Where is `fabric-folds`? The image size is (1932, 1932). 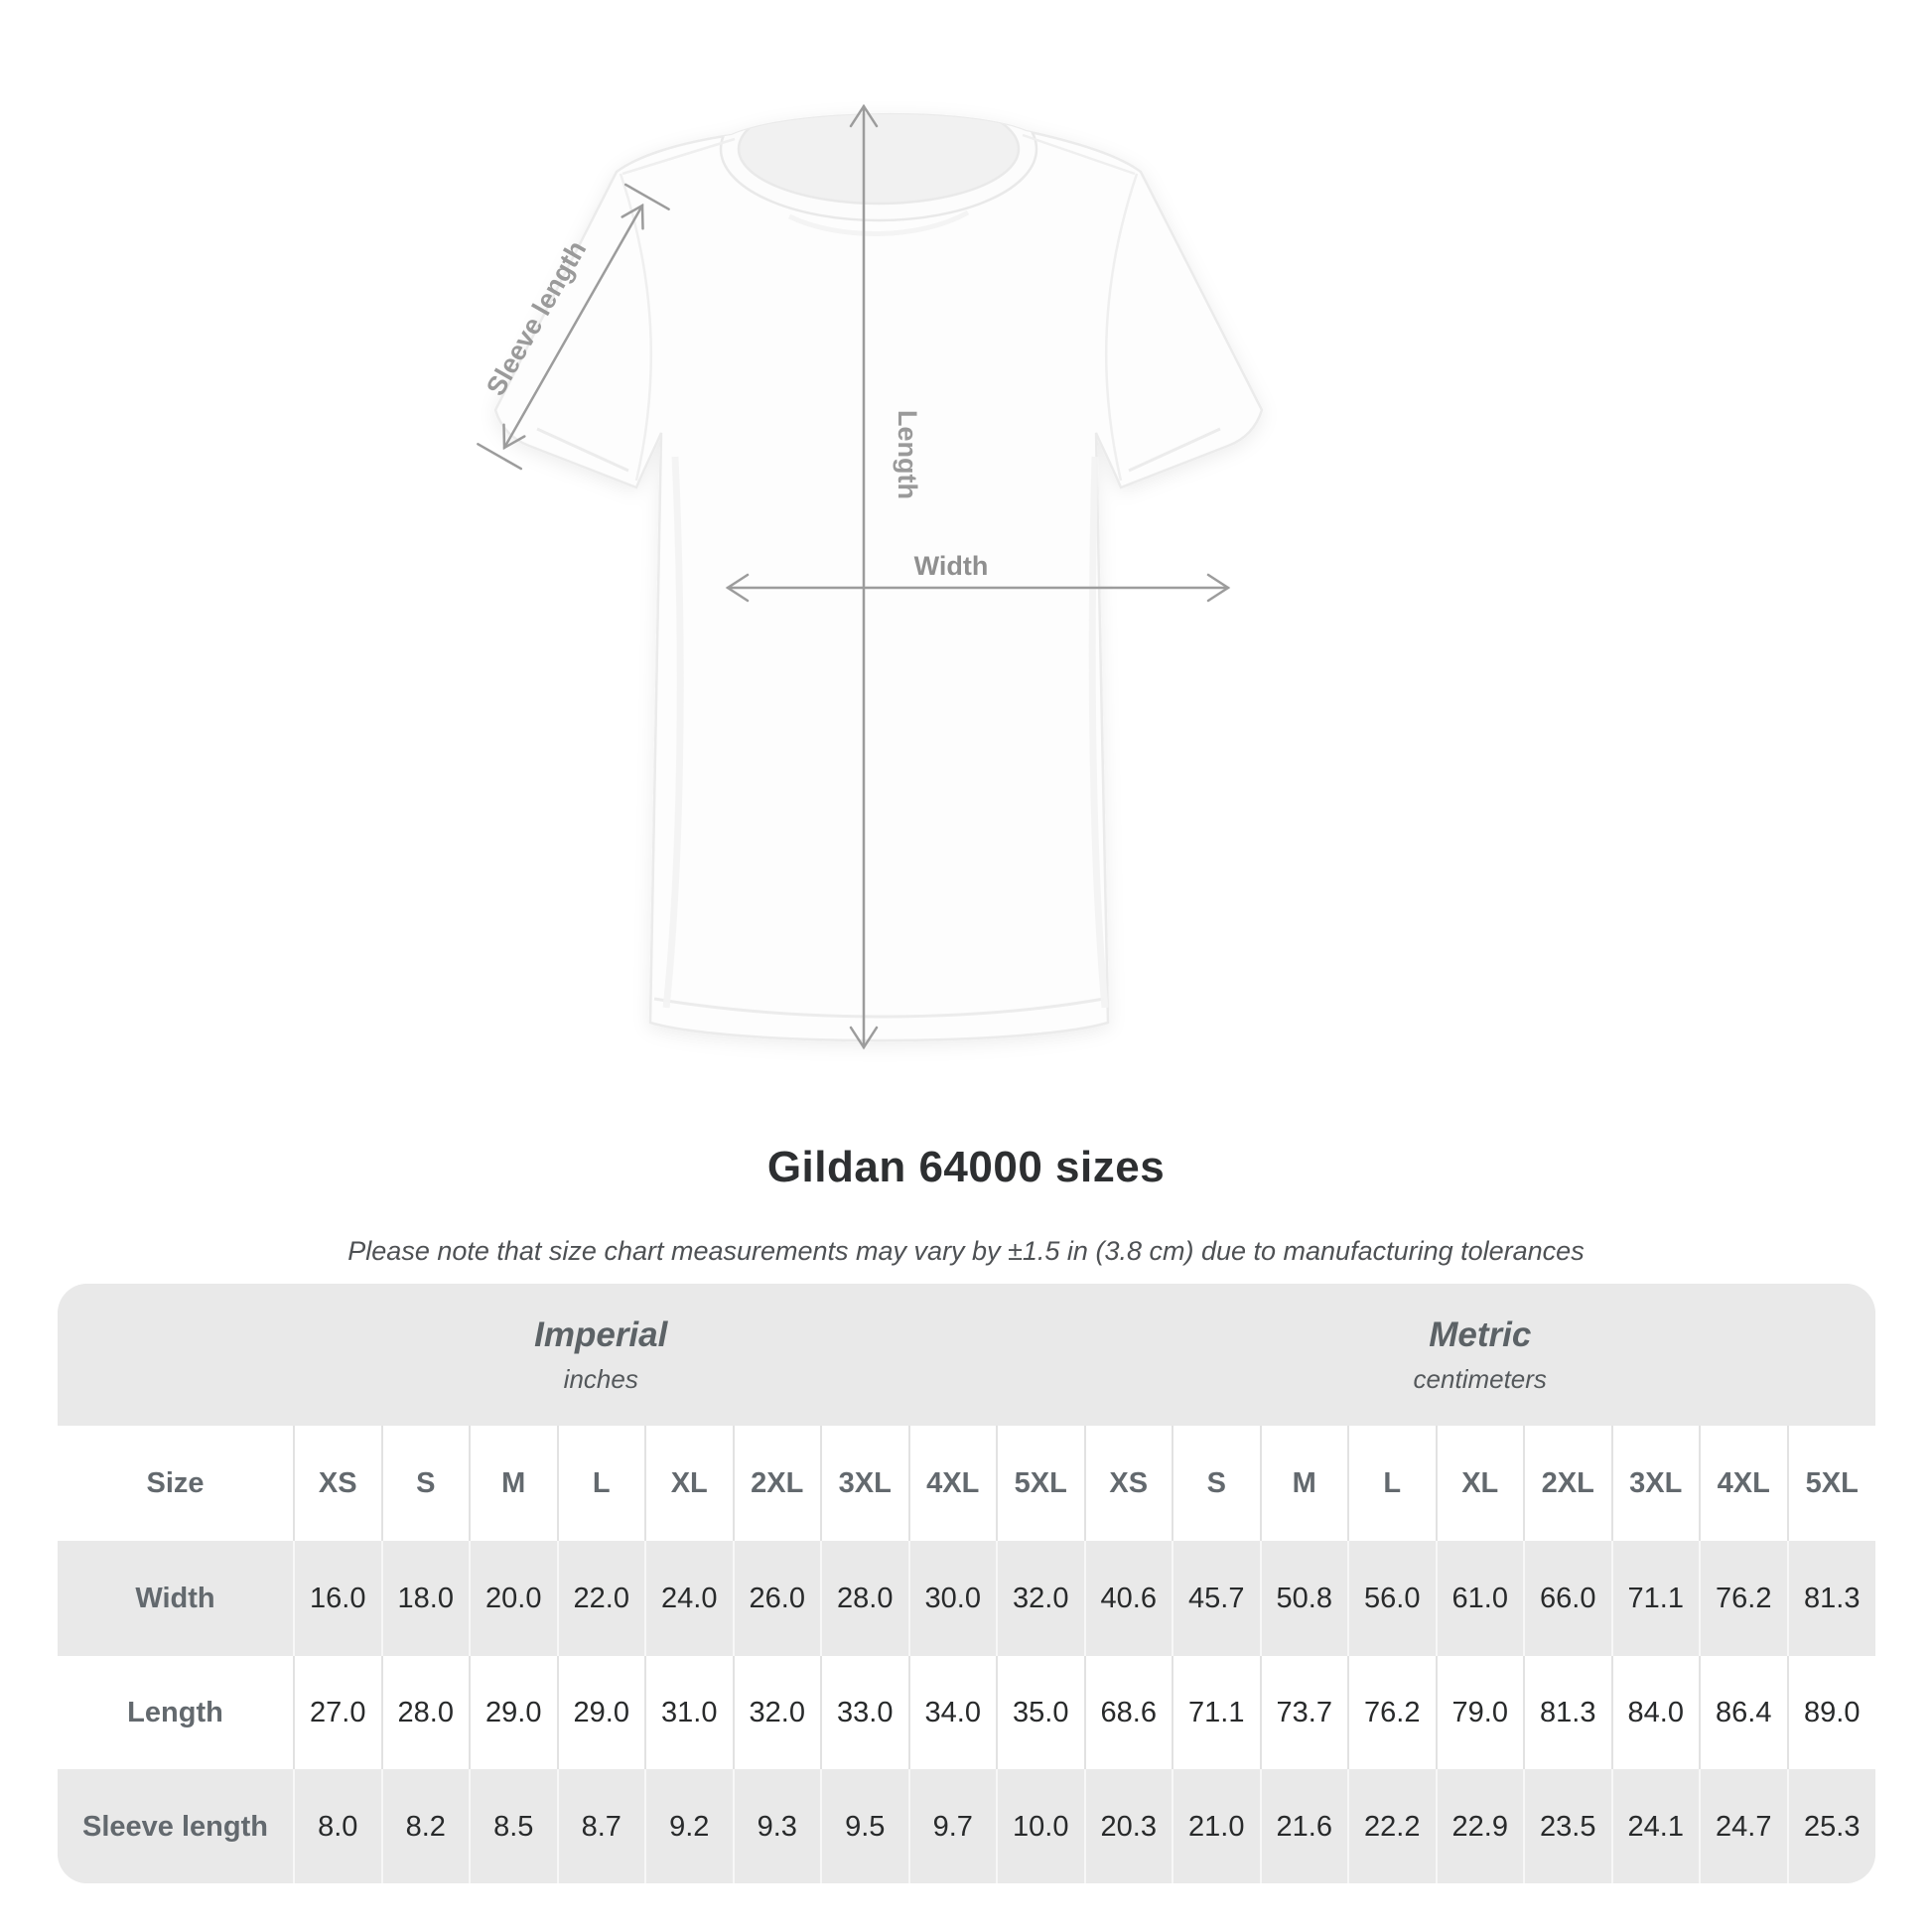
fabric-folds is located at coordinates (886, 609).